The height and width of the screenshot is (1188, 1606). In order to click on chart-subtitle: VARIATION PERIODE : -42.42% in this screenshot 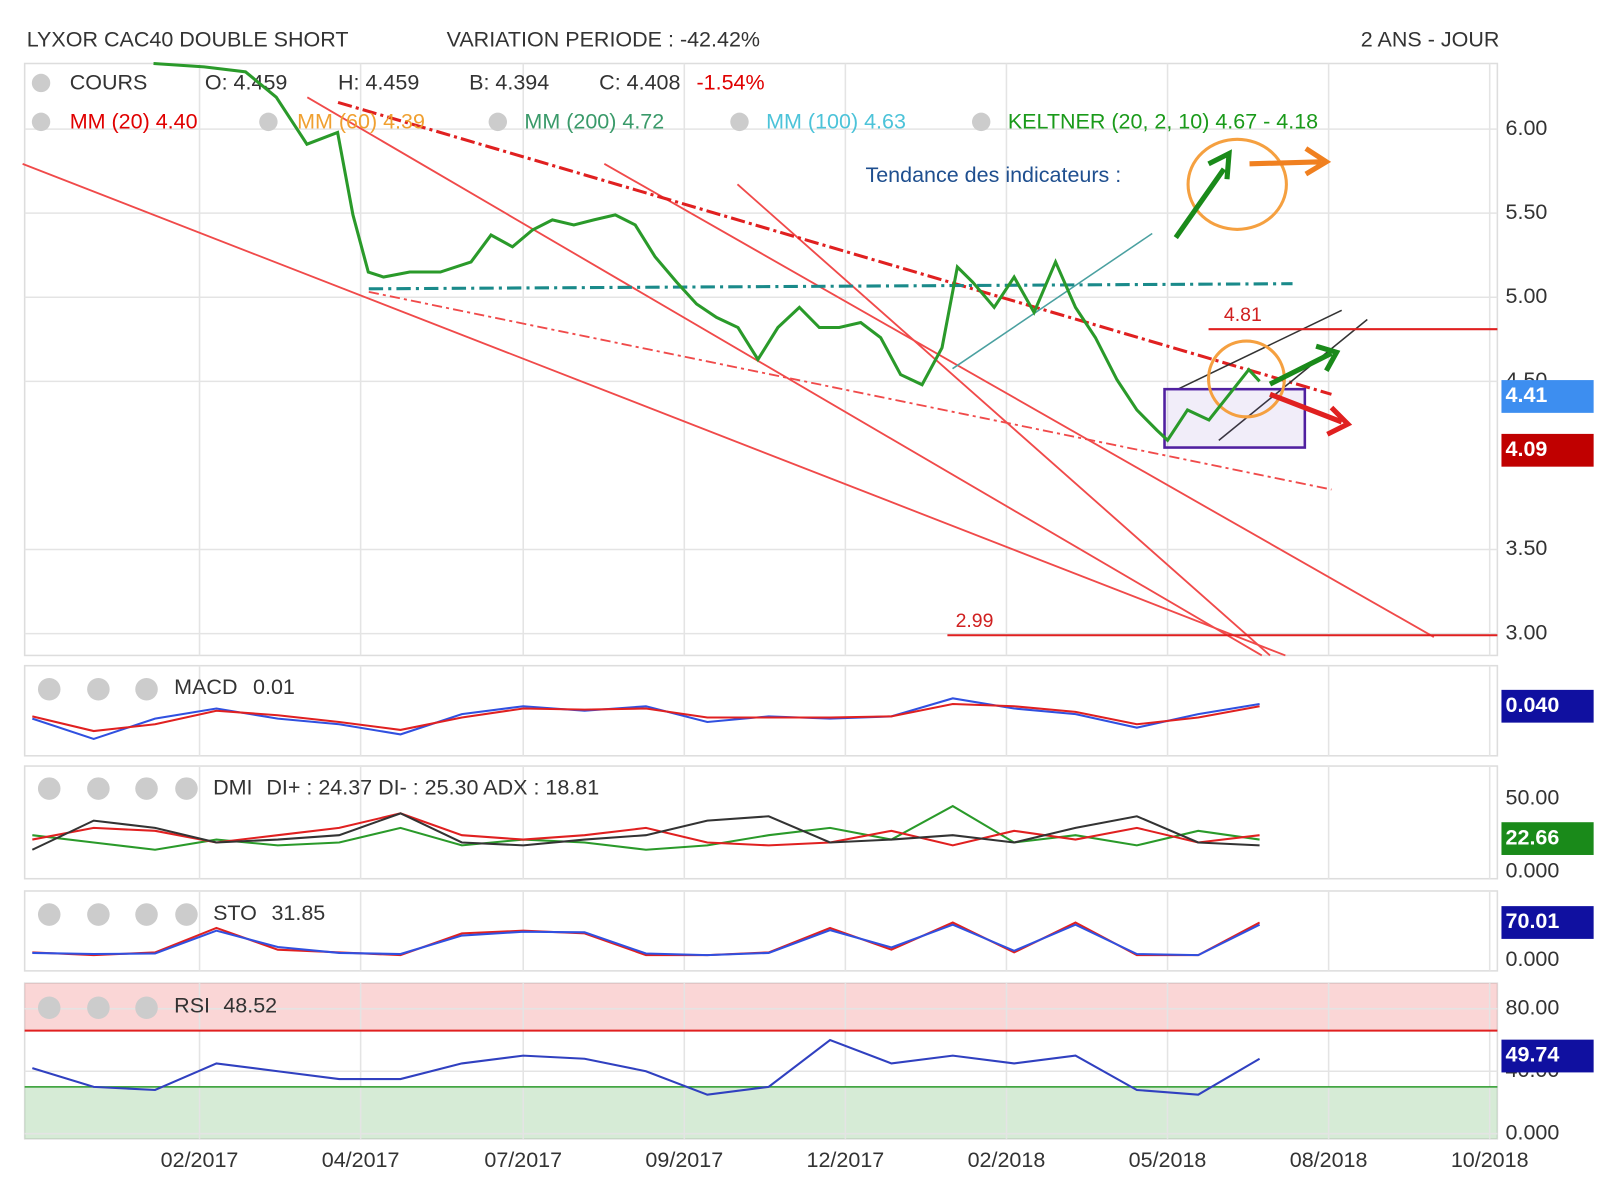, I will do `click(603, 40)`.